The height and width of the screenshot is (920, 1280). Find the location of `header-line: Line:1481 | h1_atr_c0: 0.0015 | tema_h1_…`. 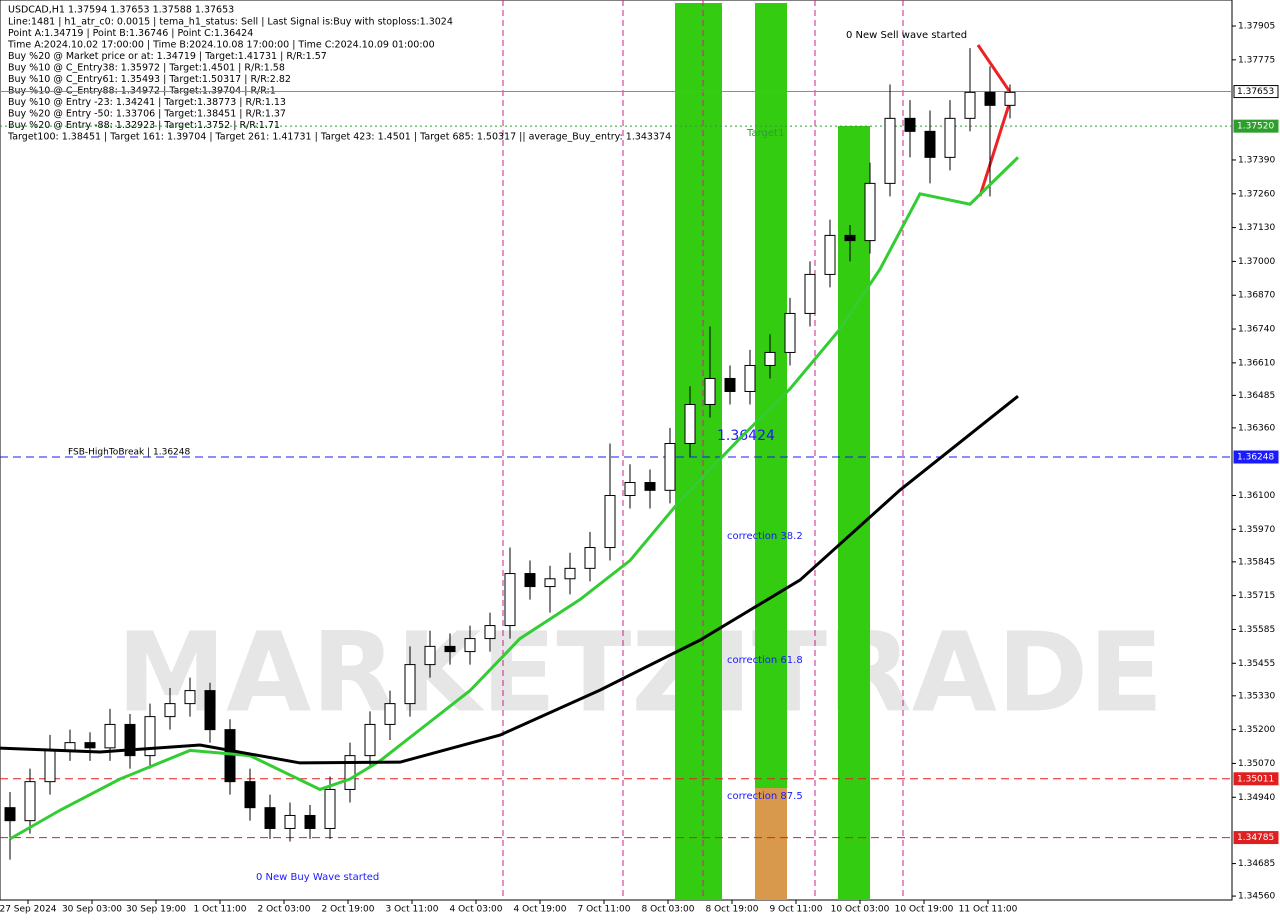

header-line: Line:1481 | h1_atr_c0: 0.0015 | tema_h1_… is located at coordinates (230, 22).